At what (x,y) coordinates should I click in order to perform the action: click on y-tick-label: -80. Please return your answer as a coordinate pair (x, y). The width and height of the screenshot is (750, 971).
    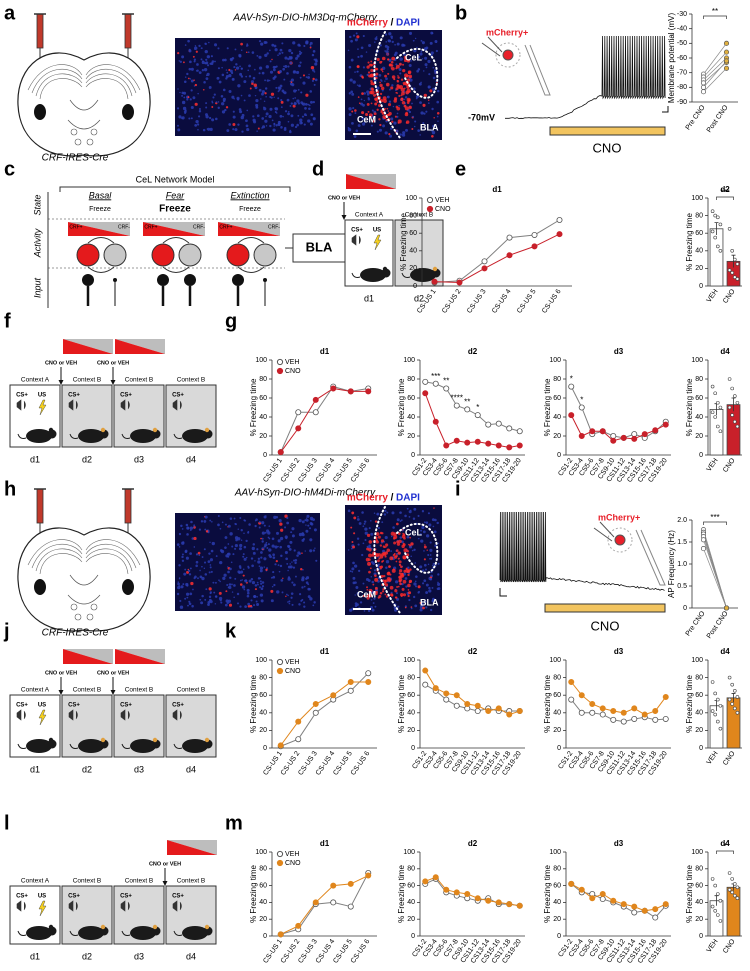
    Looking at the image, I should click on (682, 87).